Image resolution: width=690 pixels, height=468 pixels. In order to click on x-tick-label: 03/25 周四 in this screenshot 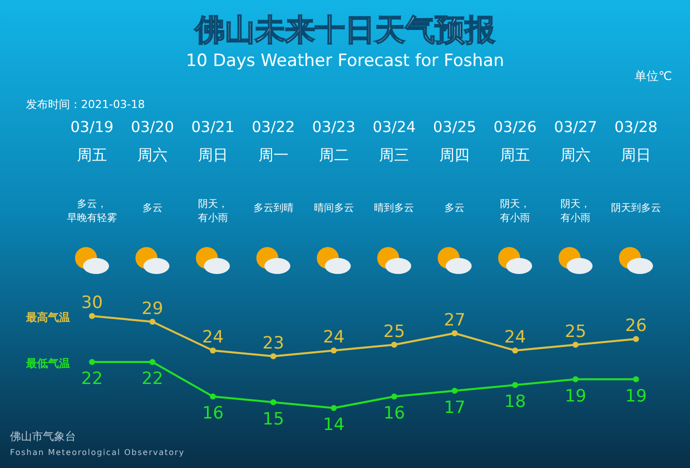, I will do `click(454, 141)`.